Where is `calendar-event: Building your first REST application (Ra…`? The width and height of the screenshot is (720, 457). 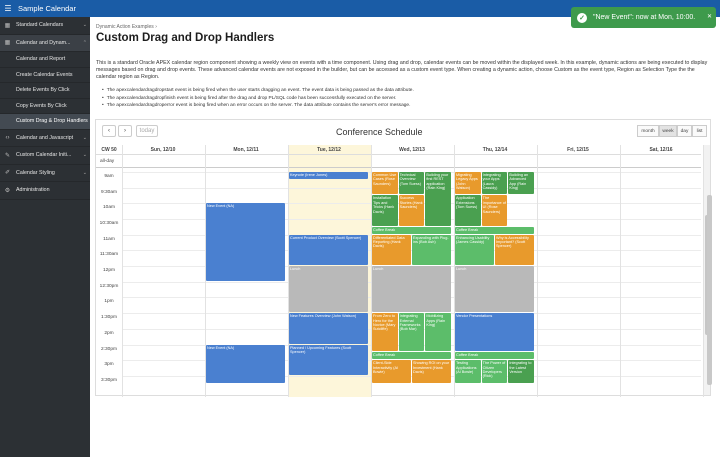
calendar-event: Building your first REST application (Ra… is located at coordinates (438, 198).